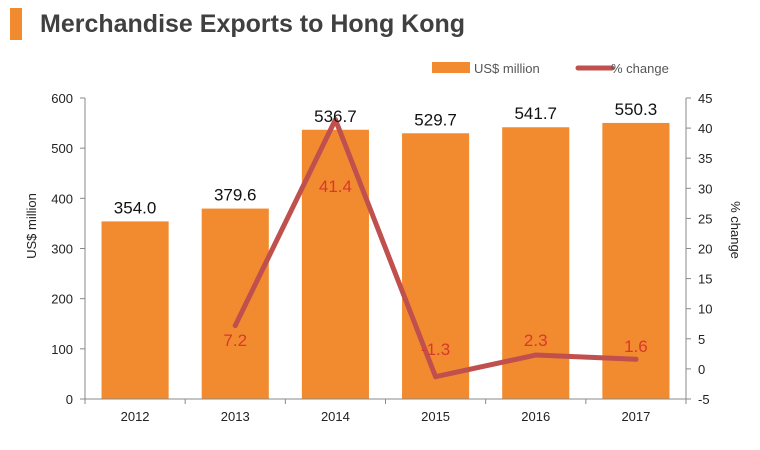 Image resolution: width=760 pixels, height=450 pixels. What do you see at coordinates (705, 249) in the screenshot?
I see `y2-tick-label: 20` at bounding box center [705, 249].